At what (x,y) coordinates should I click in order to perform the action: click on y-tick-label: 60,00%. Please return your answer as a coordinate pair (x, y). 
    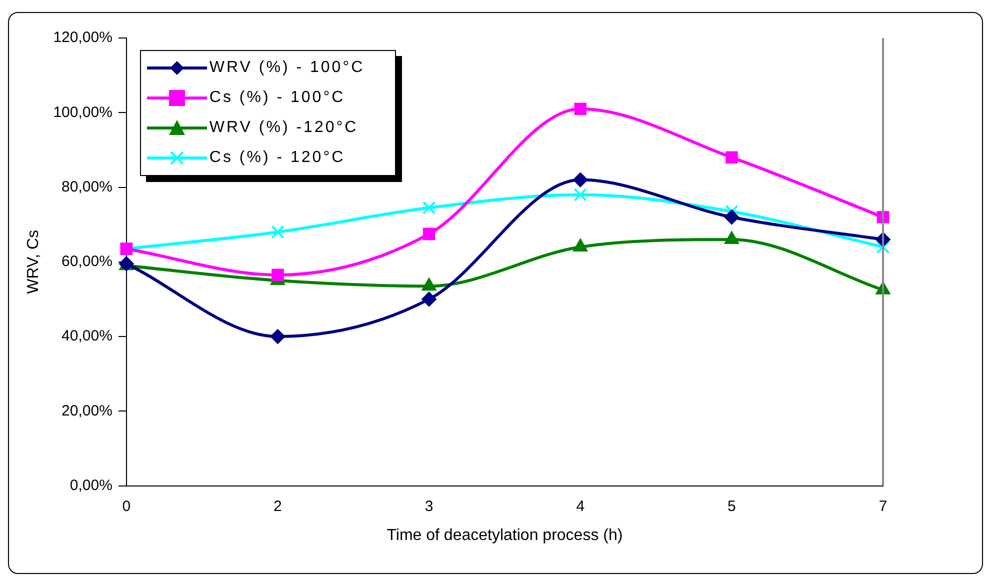
    Looking at the image, I should click on (87, 261).